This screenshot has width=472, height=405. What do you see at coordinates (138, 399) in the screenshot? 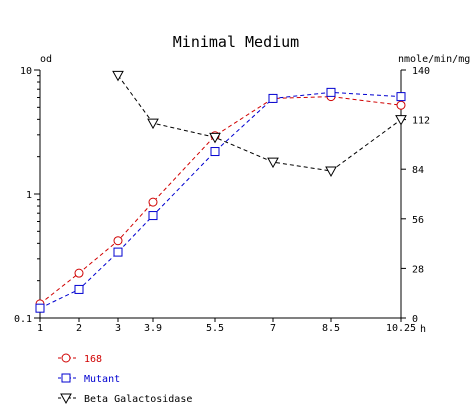
I see `legend-label: Beta Galactosidase` at bounding box center [138, 399].